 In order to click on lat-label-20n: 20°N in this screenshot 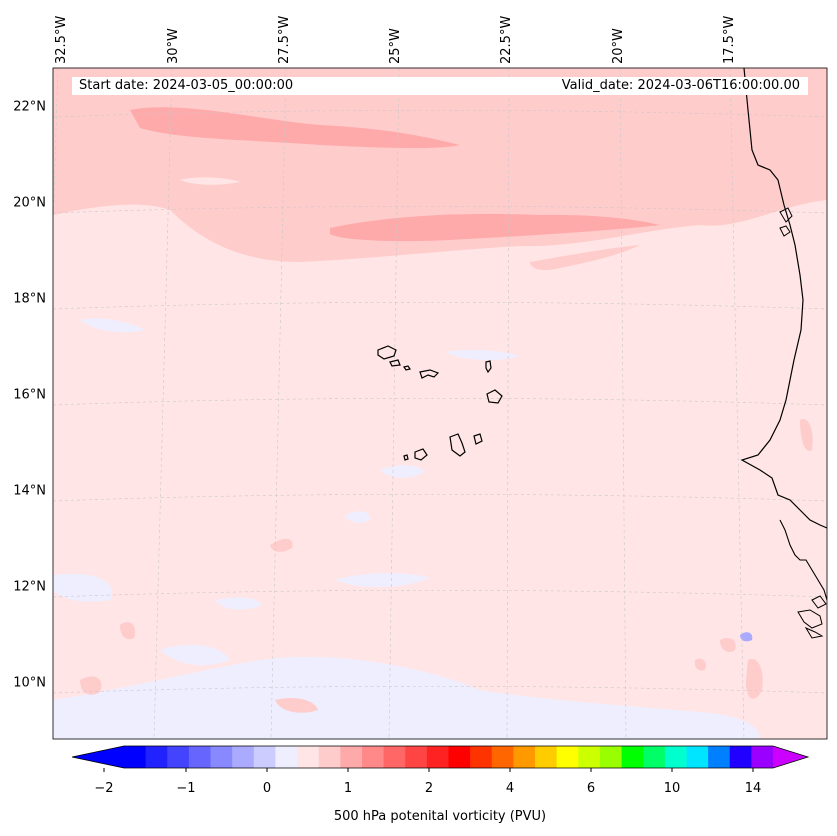, I will do `click(29, 203)`.